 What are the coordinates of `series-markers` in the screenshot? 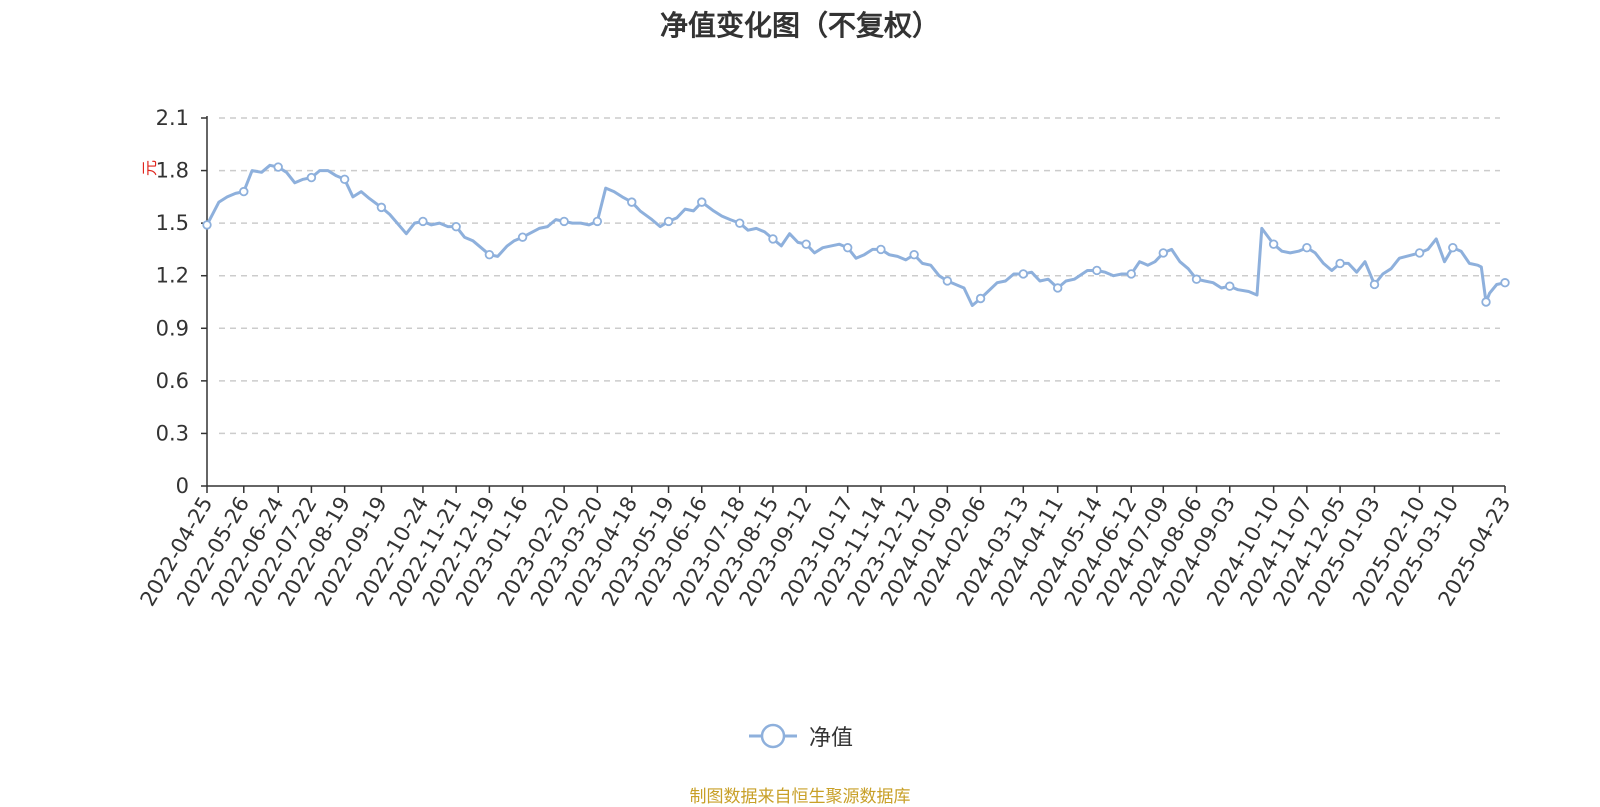 It's located at (856, 234).